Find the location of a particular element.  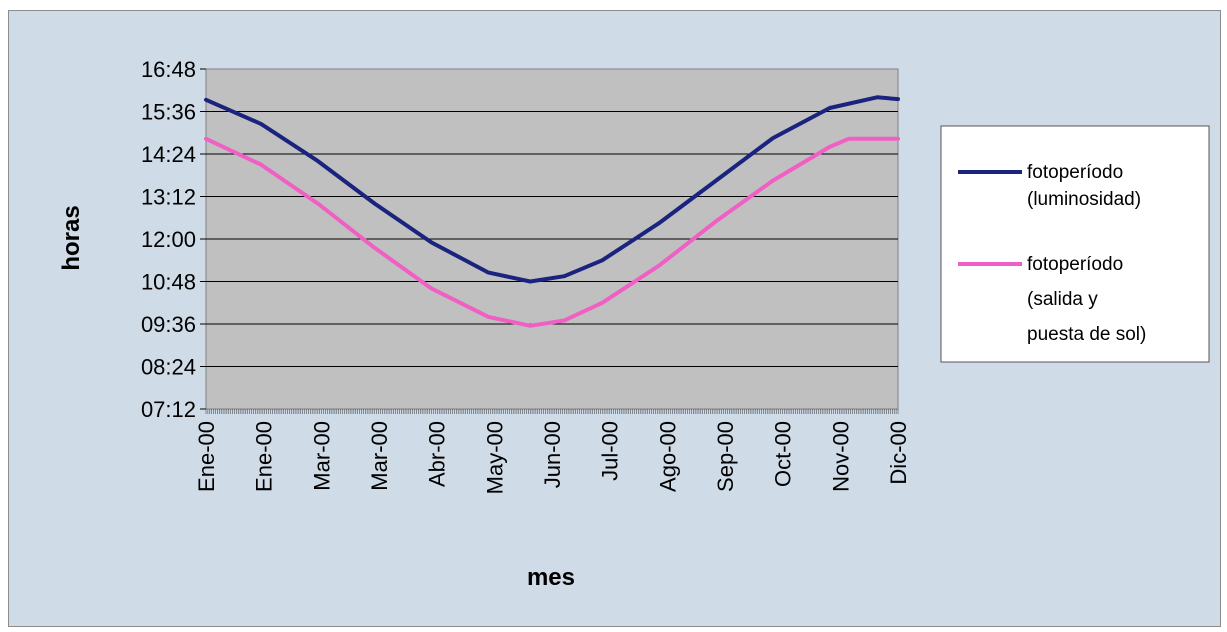

legend-label-salida-line1: fotoperíodo is located at coordinates (1075, 264).